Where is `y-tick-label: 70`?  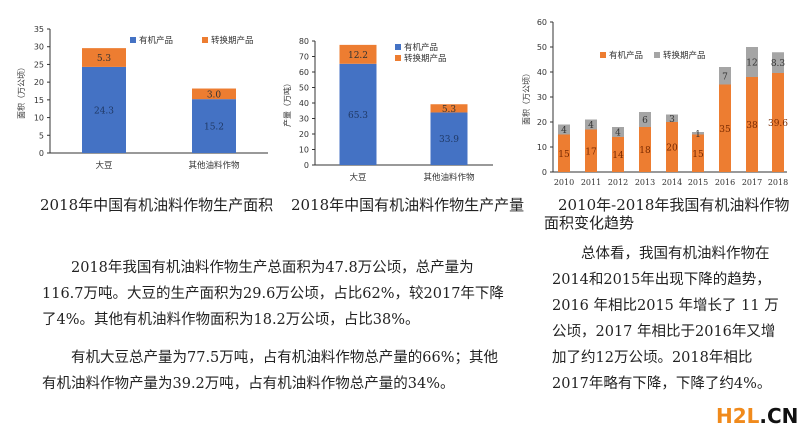
y-tick-label: 70 is located at coordinates (304, 57).